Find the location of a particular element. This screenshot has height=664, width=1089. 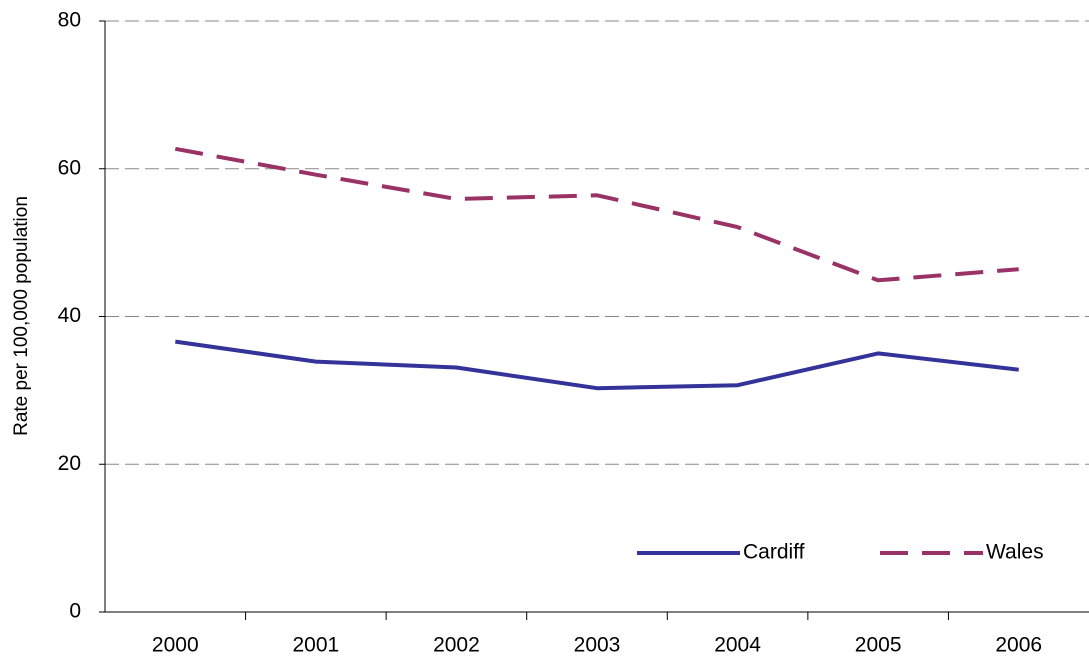

legend-label: Wales is located at coordinates (1015, 552).